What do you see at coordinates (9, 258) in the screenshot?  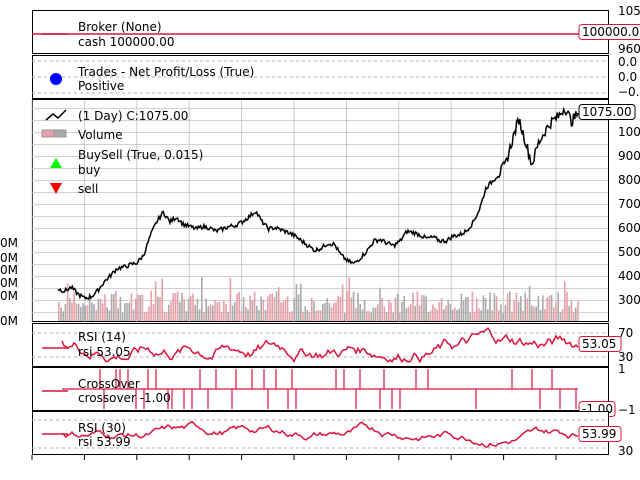 I see `volume-y-tick: 0M` at bounding box center [9, 258].